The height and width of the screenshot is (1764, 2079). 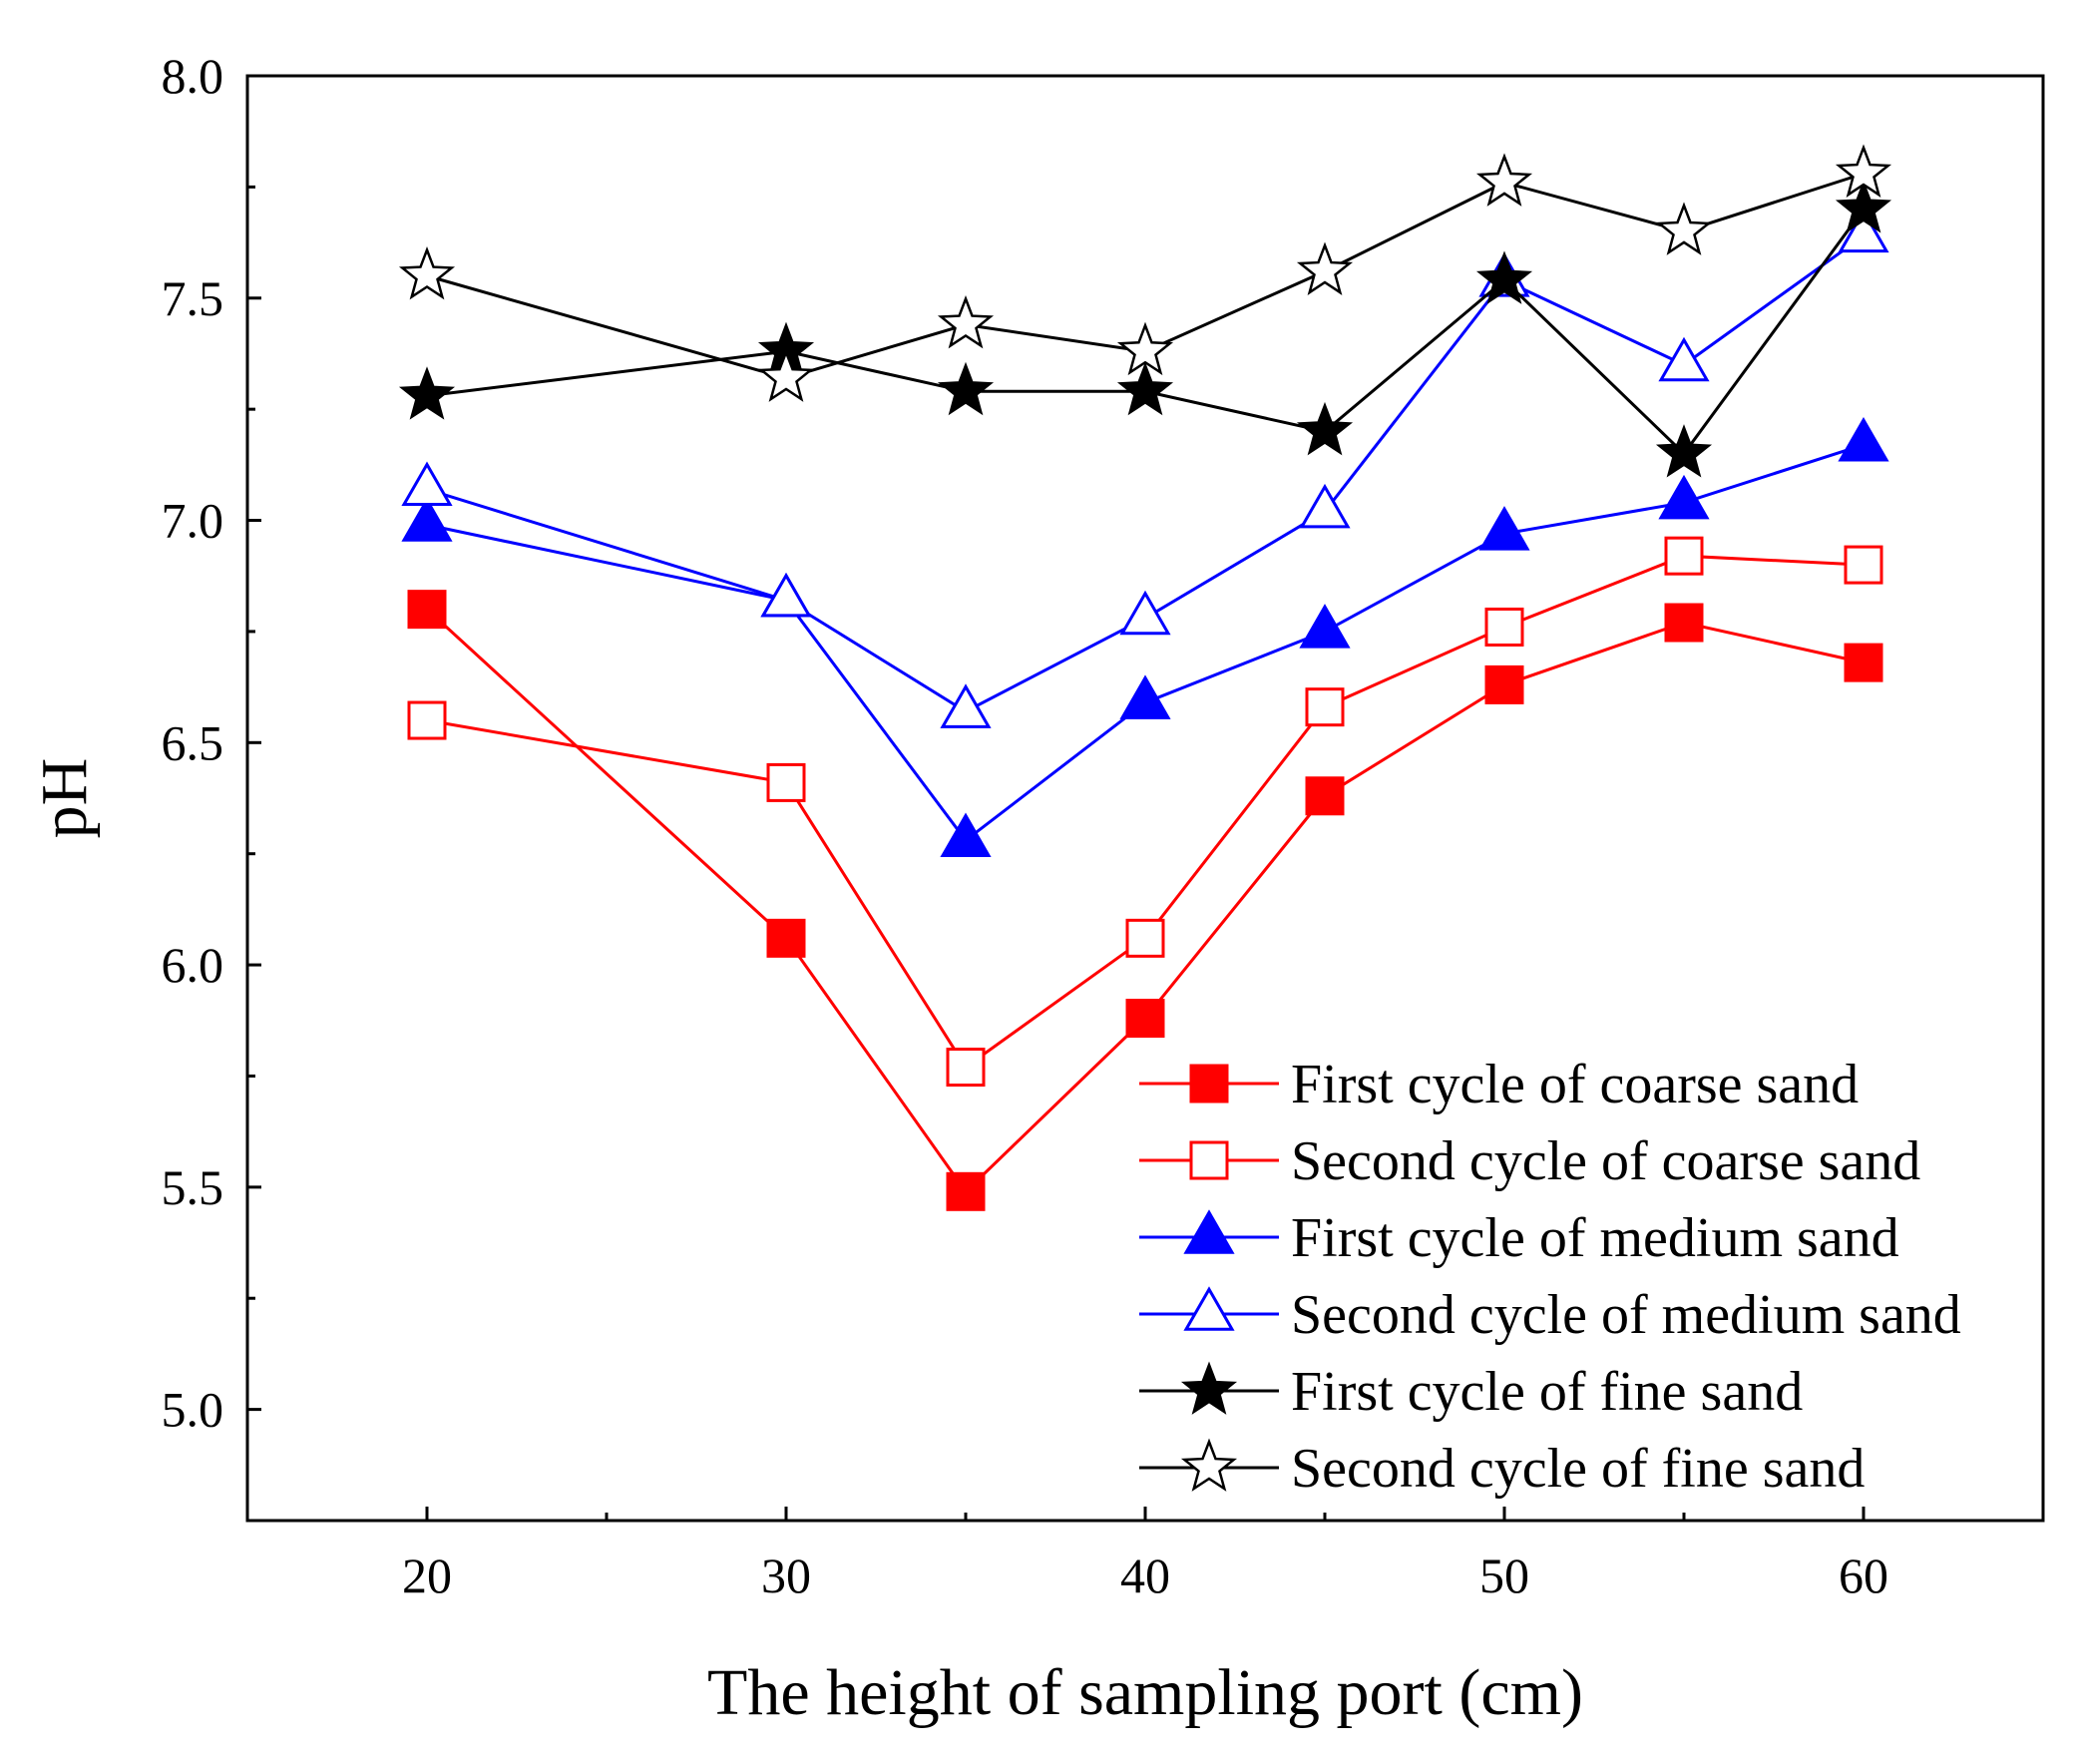 I want to click on y-tick-label: 7.0, so click(x=193, y=521).